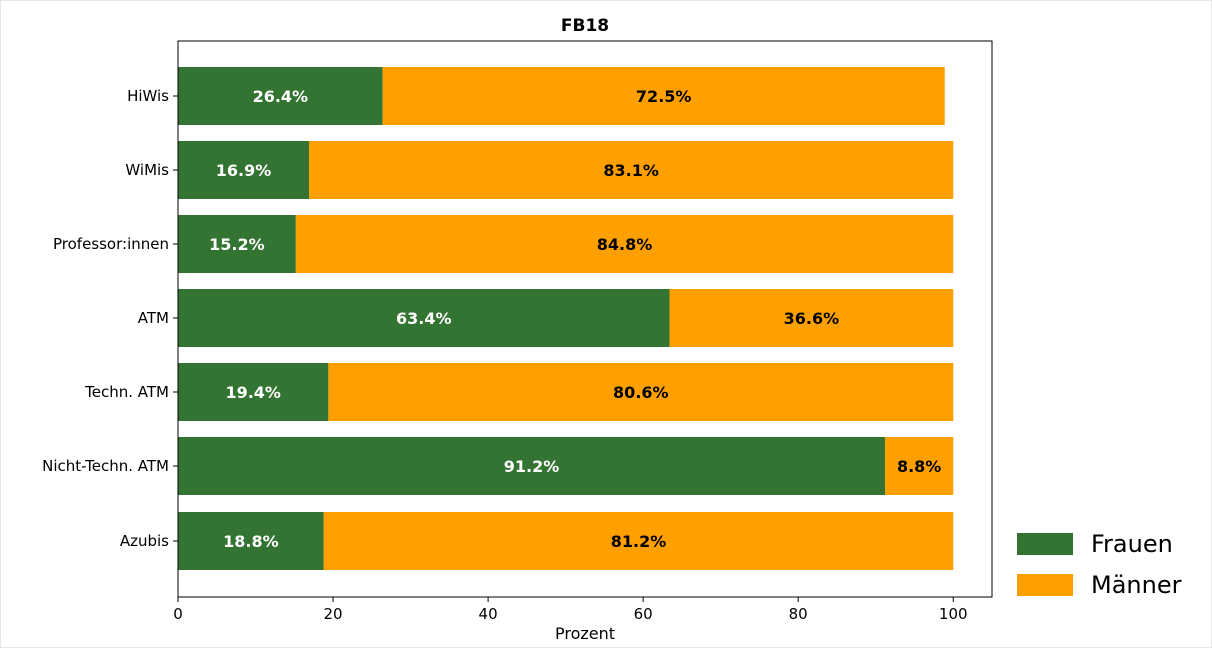 The height and width of the screenshot is (649, 1212). I want to click on bar-maenner-techn-atm, so click(641, 392).